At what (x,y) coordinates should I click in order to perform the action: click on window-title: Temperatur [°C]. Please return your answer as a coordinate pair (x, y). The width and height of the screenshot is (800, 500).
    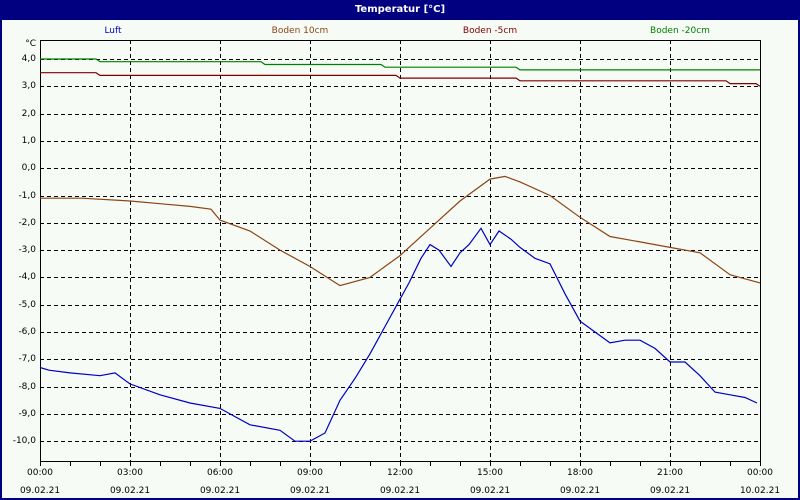
    Looking at the image, I should click on (400, 10).